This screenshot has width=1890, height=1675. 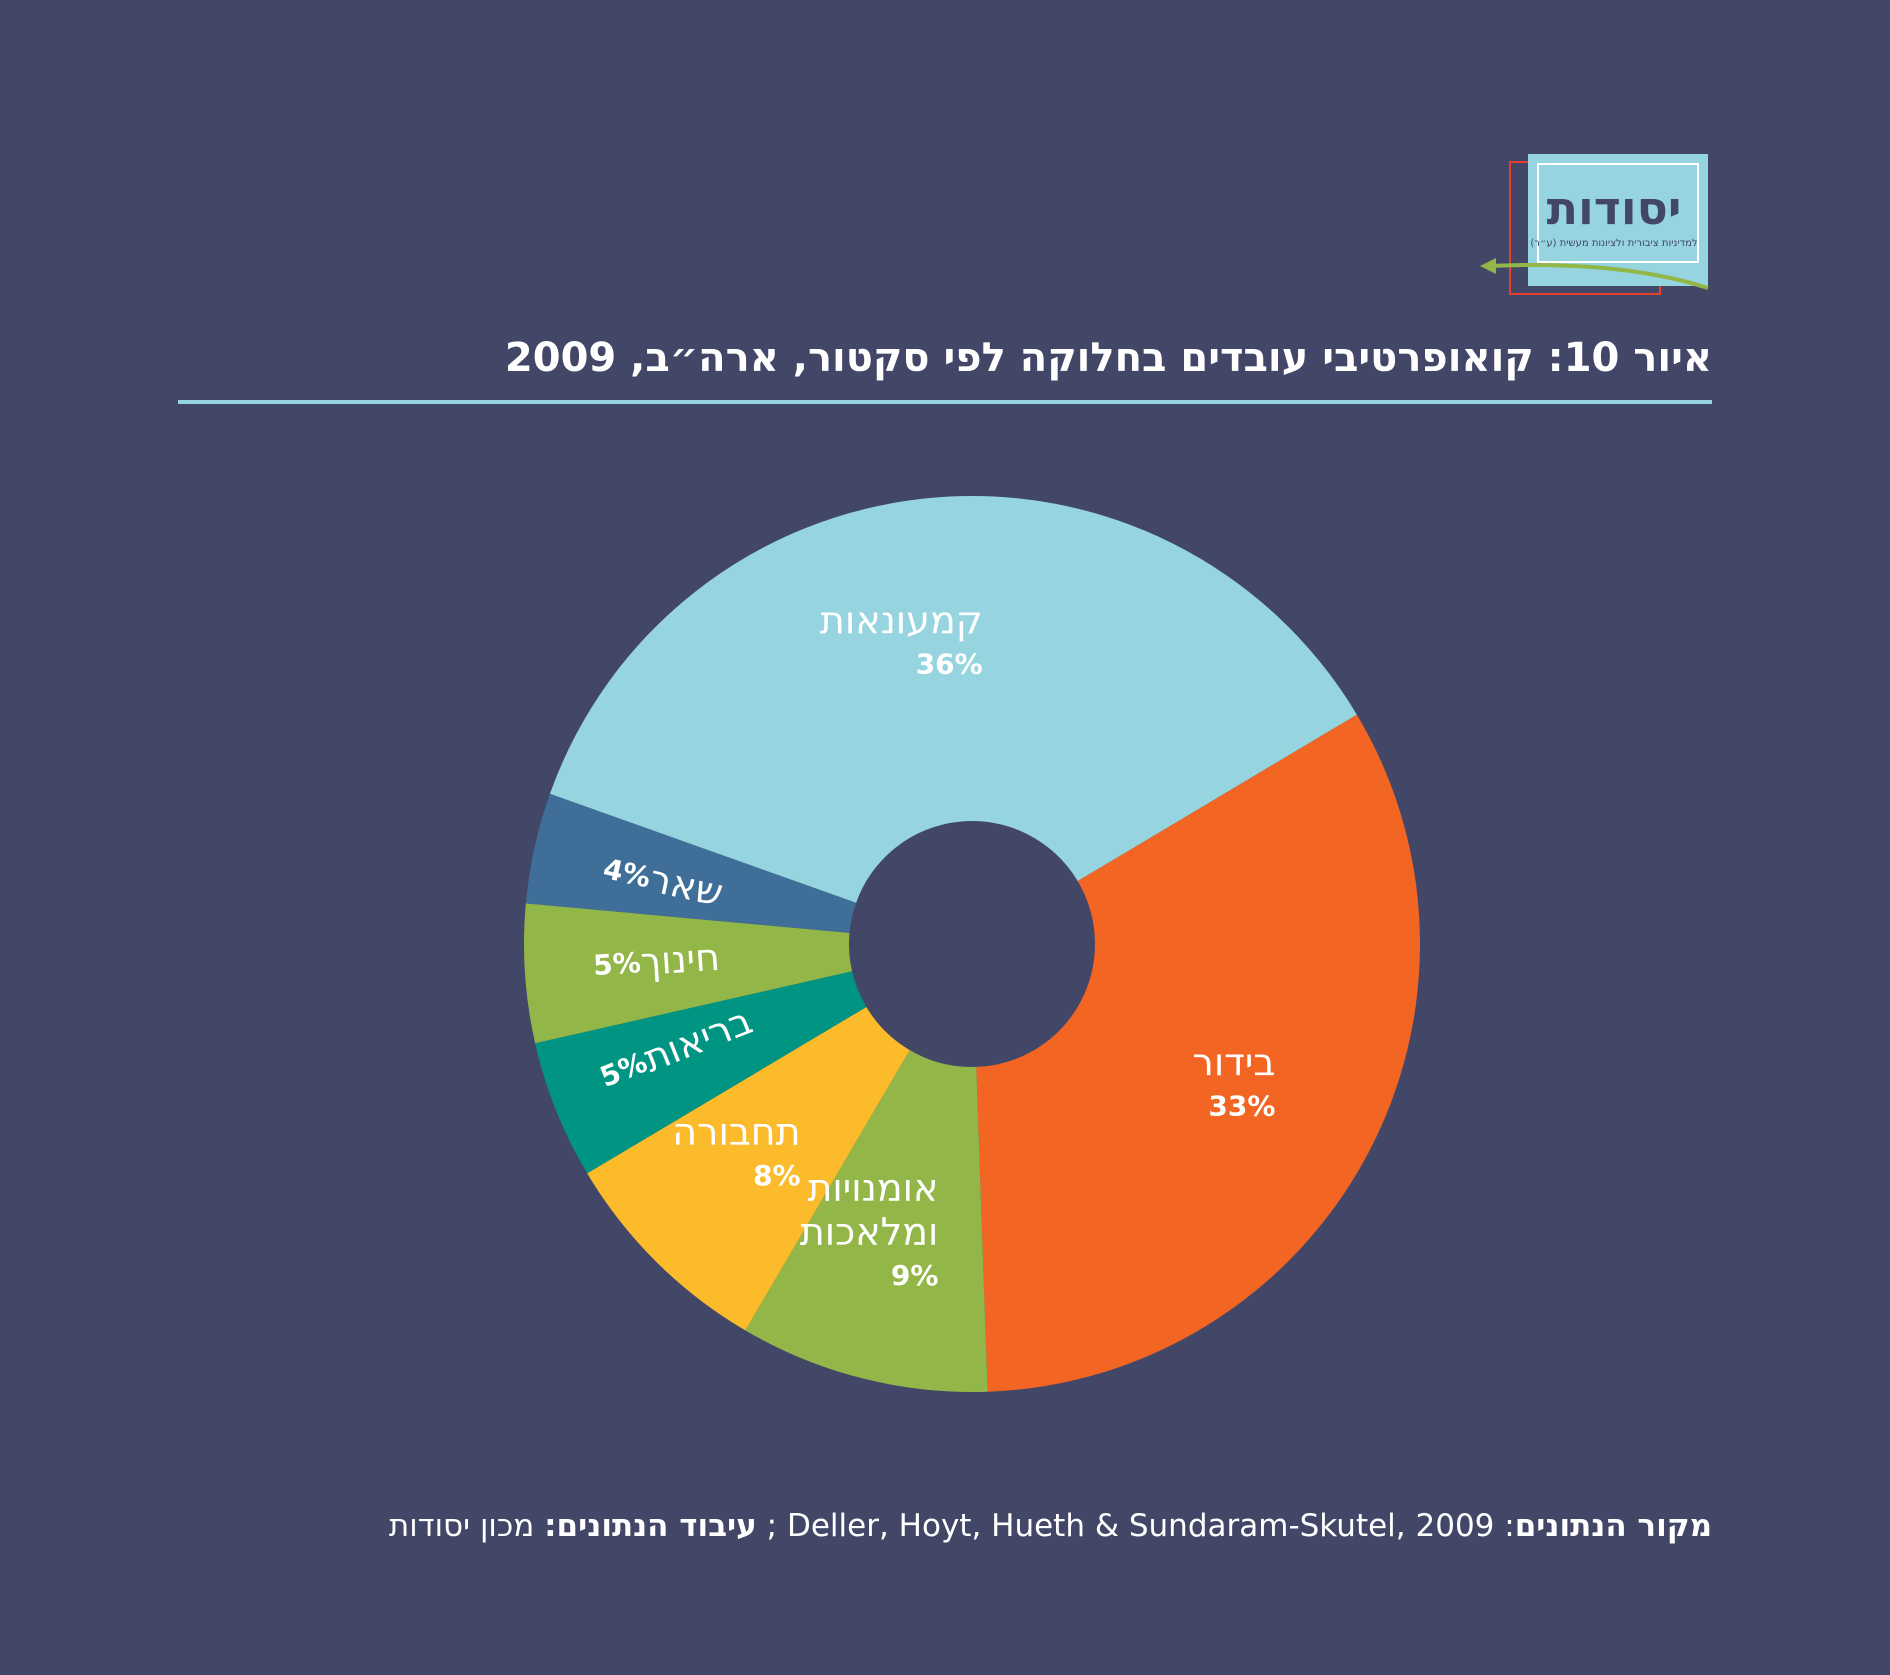 What do you see at coordinates (736, 1132) in the screenshot?
I see `slice-name-2-0: תחבורה` at bounding box center [736, 1132].